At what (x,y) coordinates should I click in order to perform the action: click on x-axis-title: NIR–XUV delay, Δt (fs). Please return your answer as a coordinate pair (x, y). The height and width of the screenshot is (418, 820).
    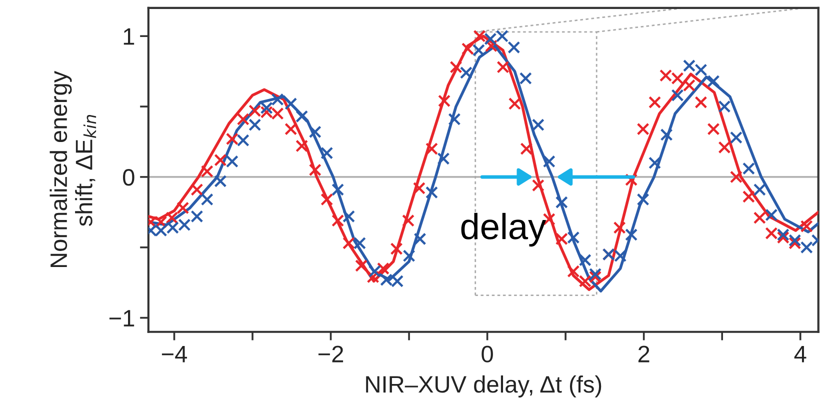
    Looking at the image, I should click on (484, 386).